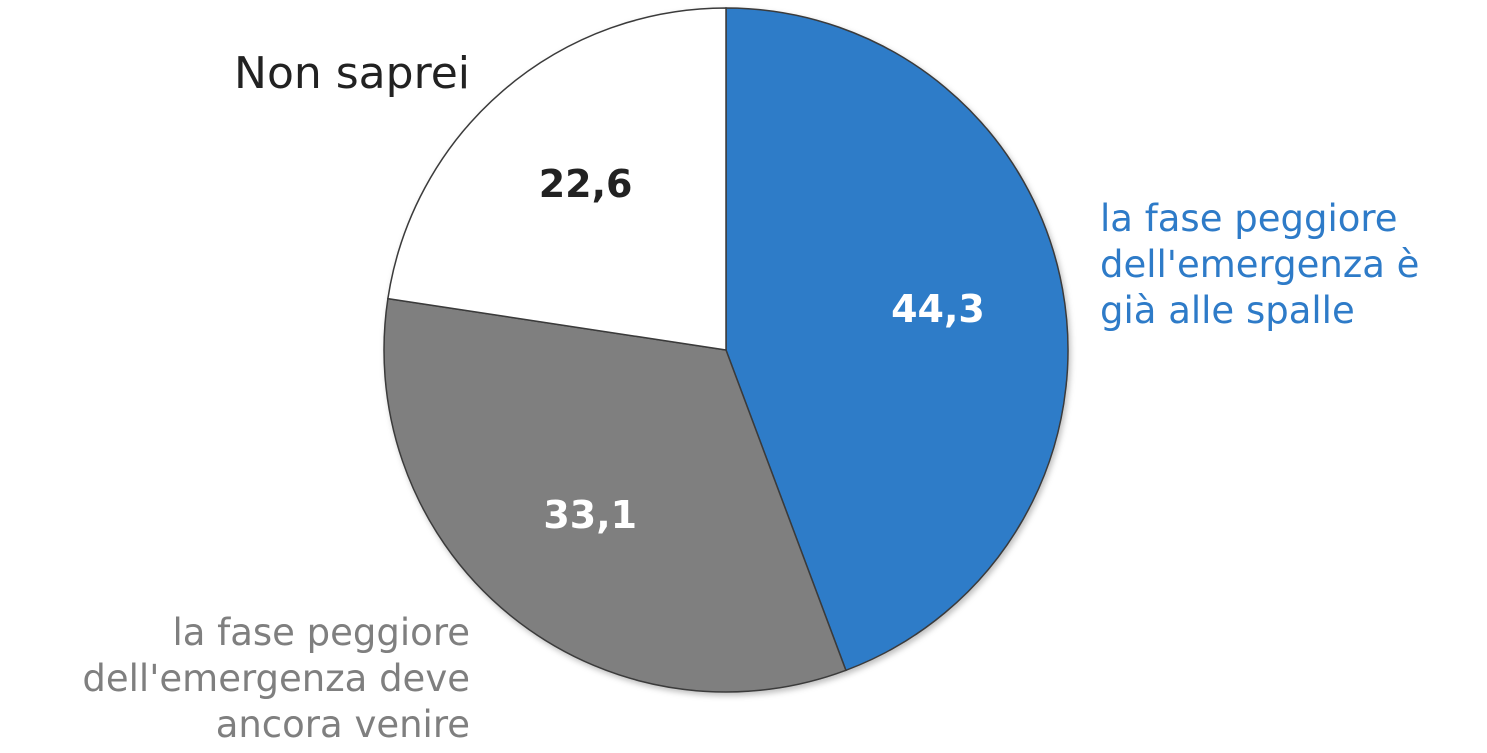 This screenshot has width=1487, height=753. Describe the element at coordinates (586, 184) in the screenshot. I see `value-label-dont-know: 22,6` at that location.